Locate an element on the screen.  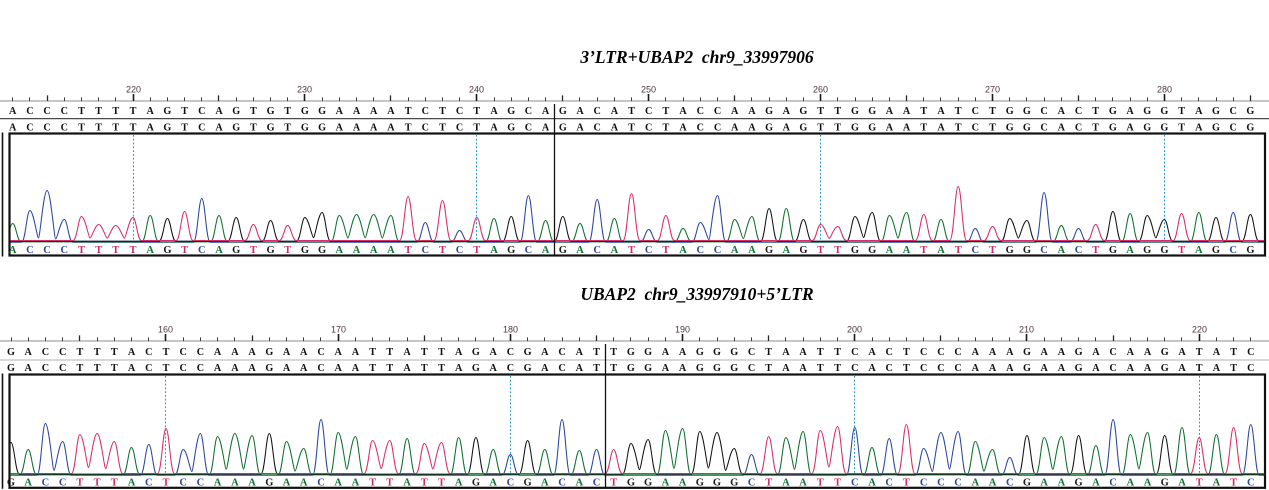
svg-text: 180 is located at coordinates (510, 330).